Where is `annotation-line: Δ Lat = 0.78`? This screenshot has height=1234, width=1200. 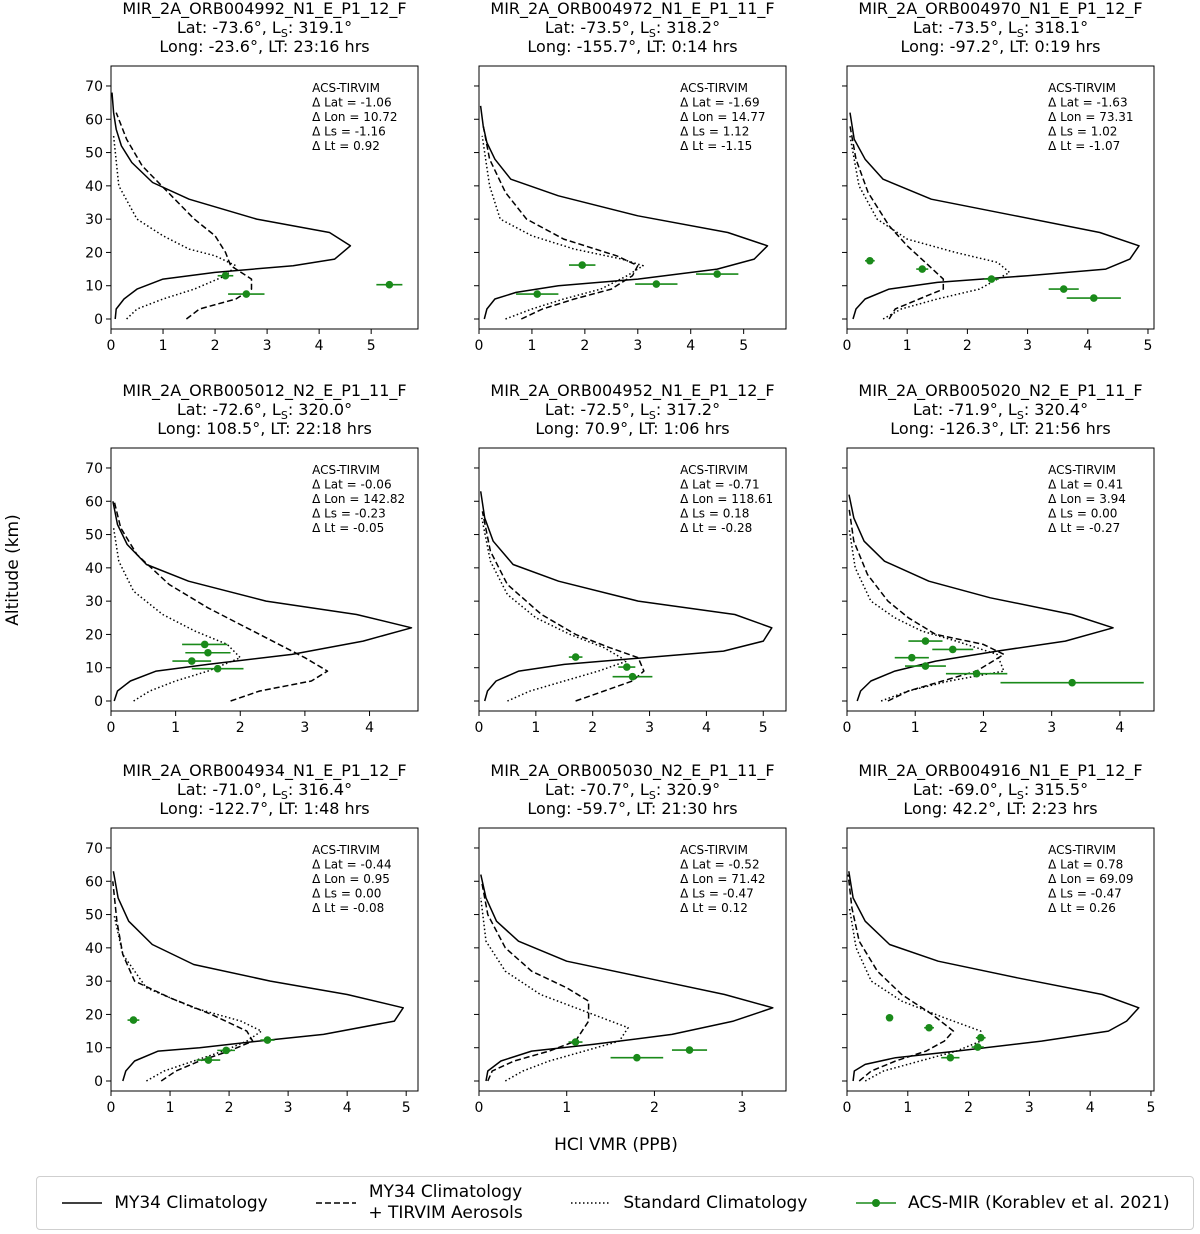
annotation-line: Δ Lat = 0.78 is located at coordinates (1085, 865).